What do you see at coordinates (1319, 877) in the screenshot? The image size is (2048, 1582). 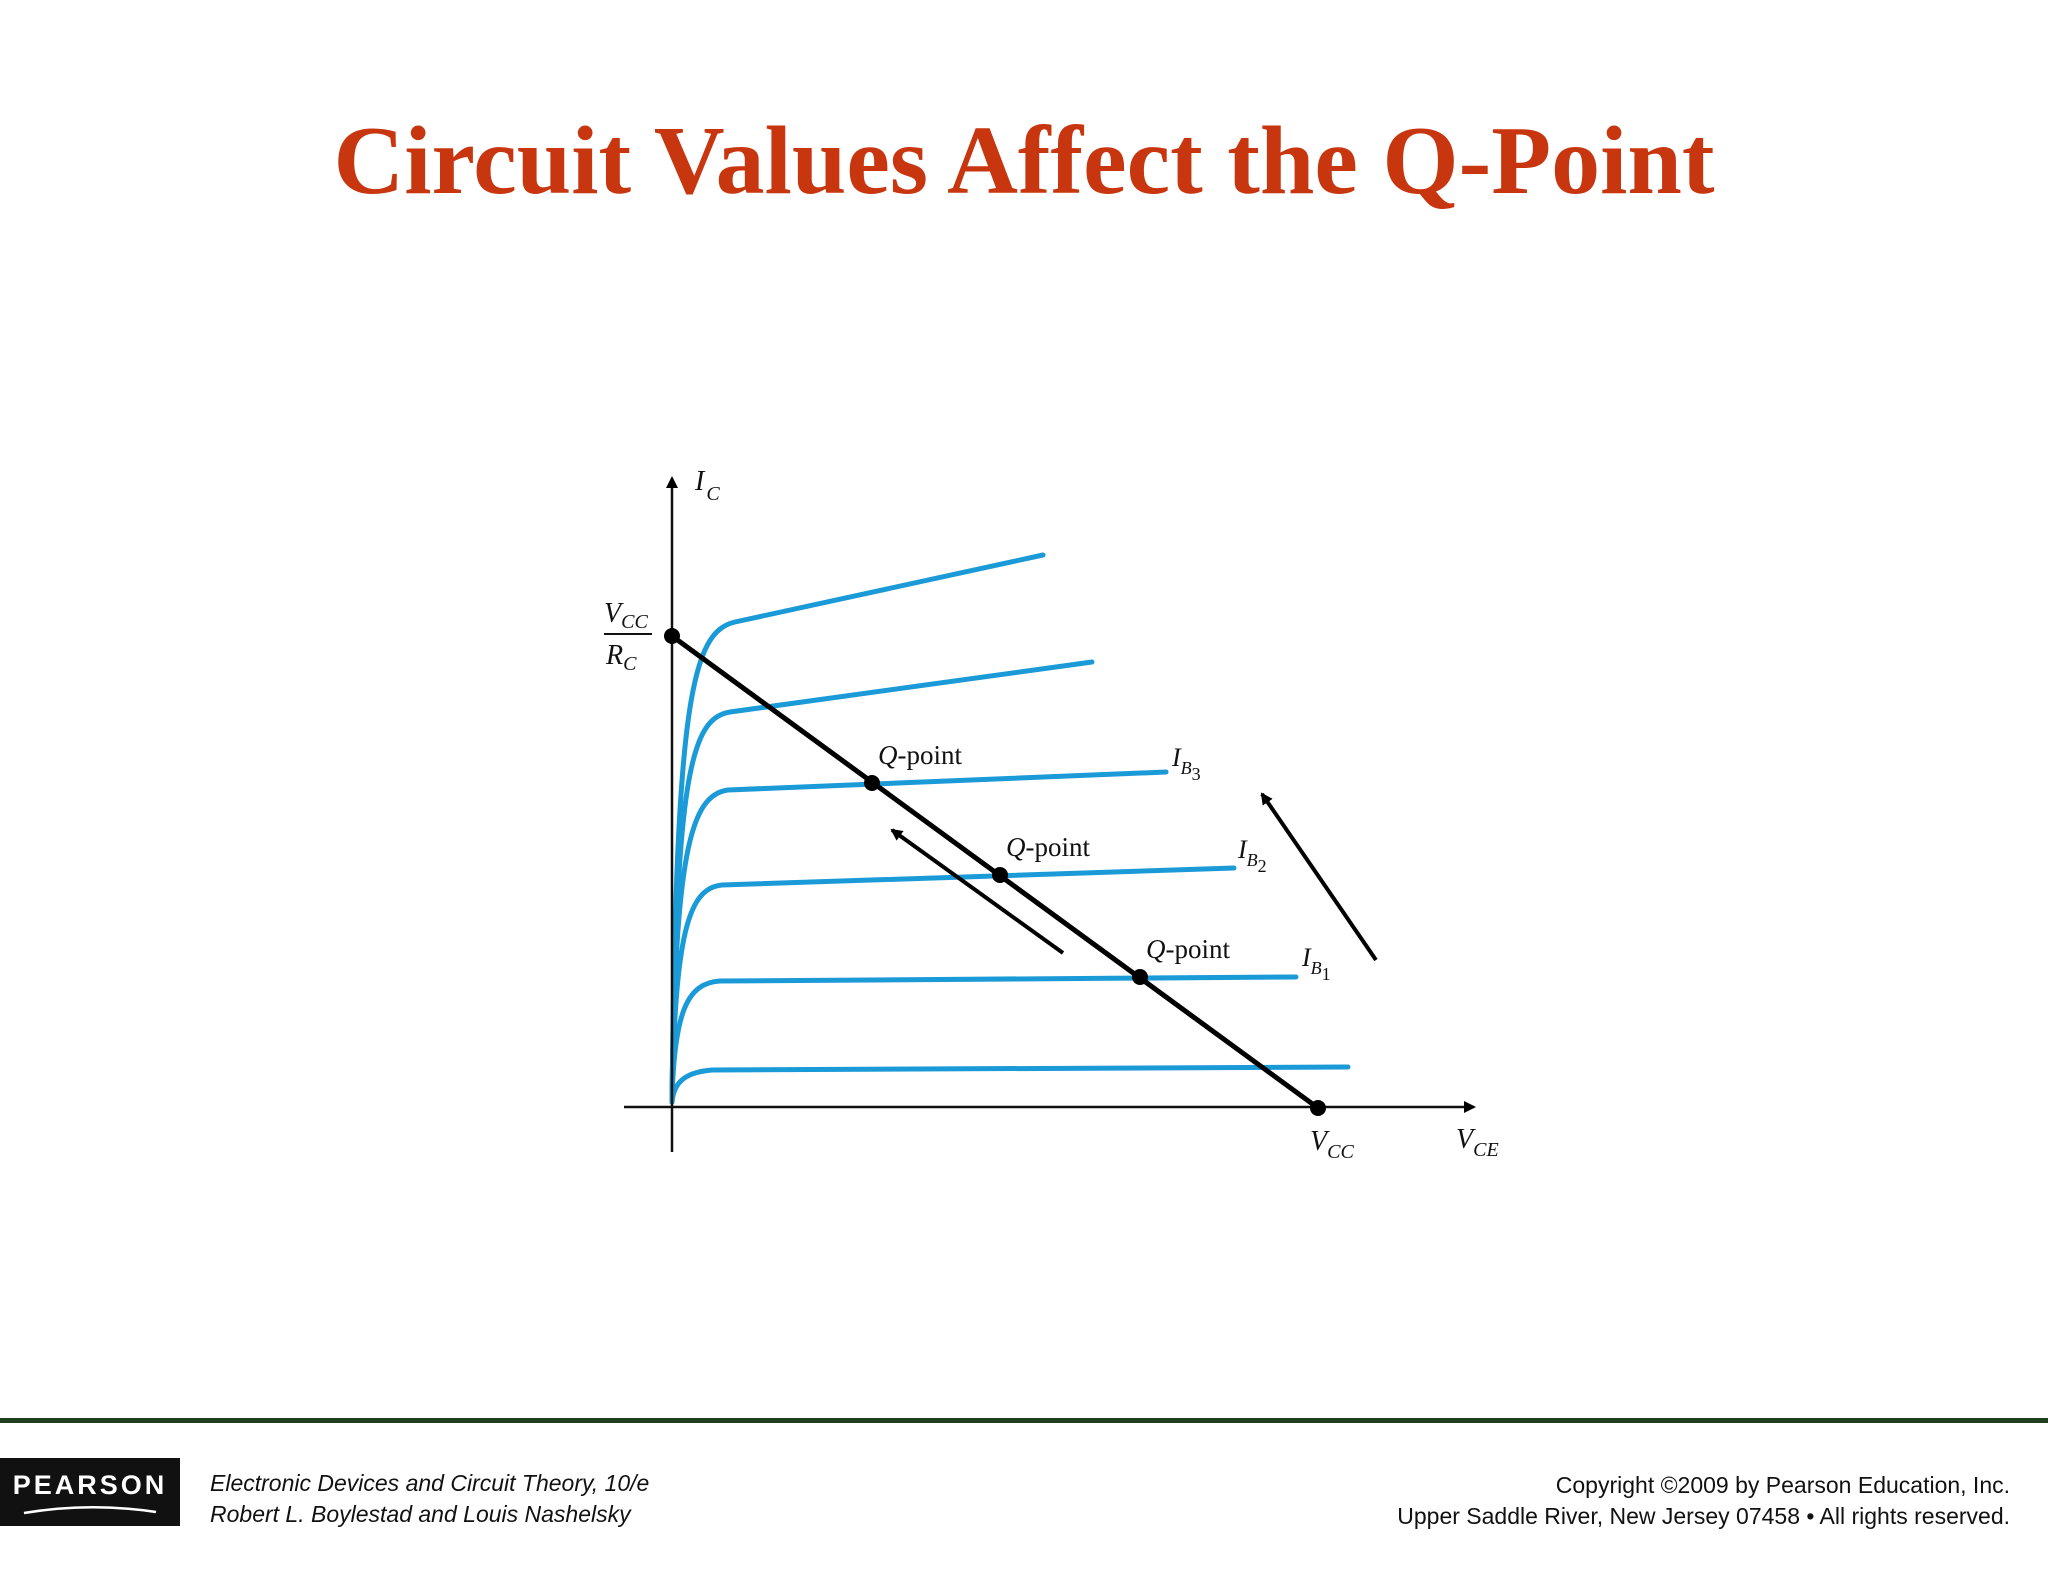 I see `direction-arrow-right` at bounding box center [1319, 877].